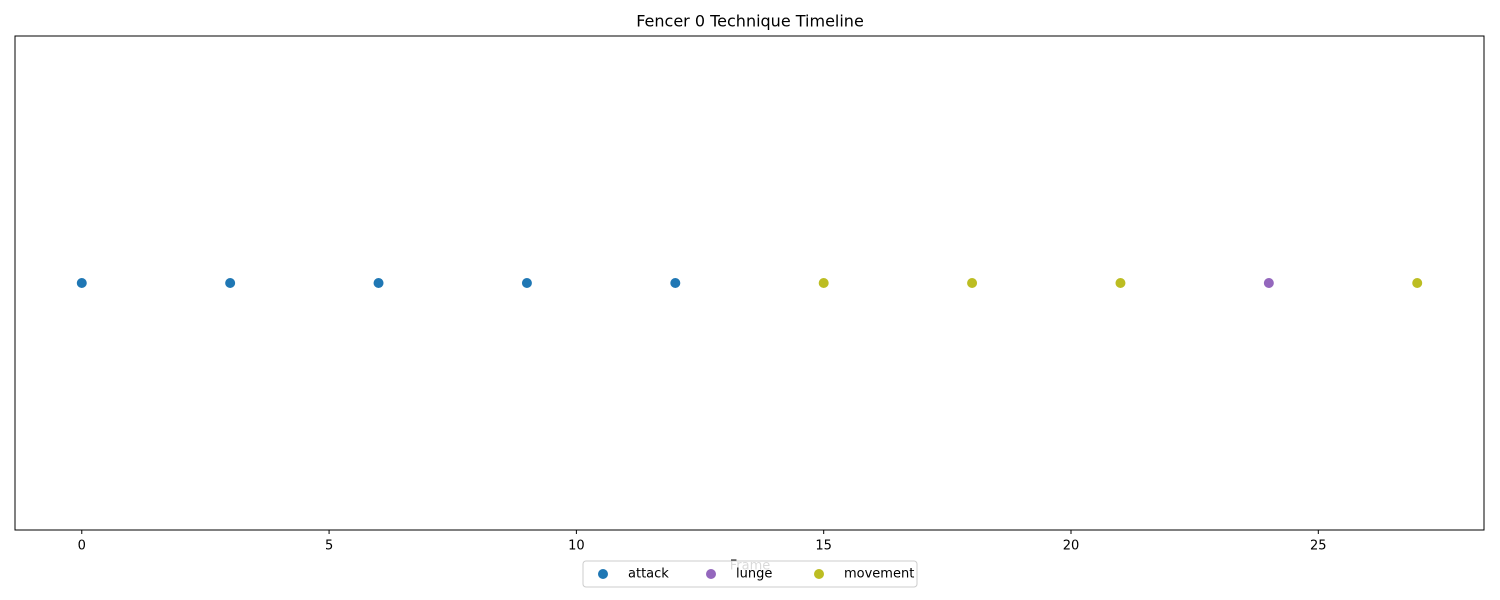 The image size is (1500, 600). I want to click on x-tick-label: 0, so click(82, 546).